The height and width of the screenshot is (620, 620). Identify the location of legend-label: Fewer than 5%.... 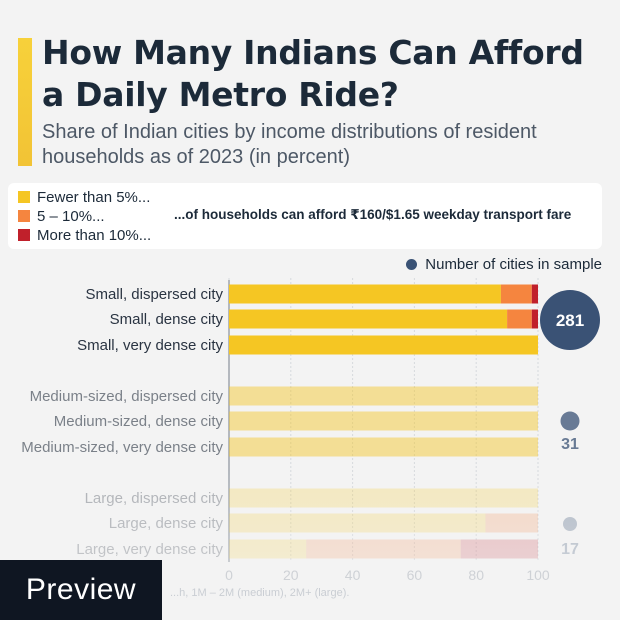
(94, 197).